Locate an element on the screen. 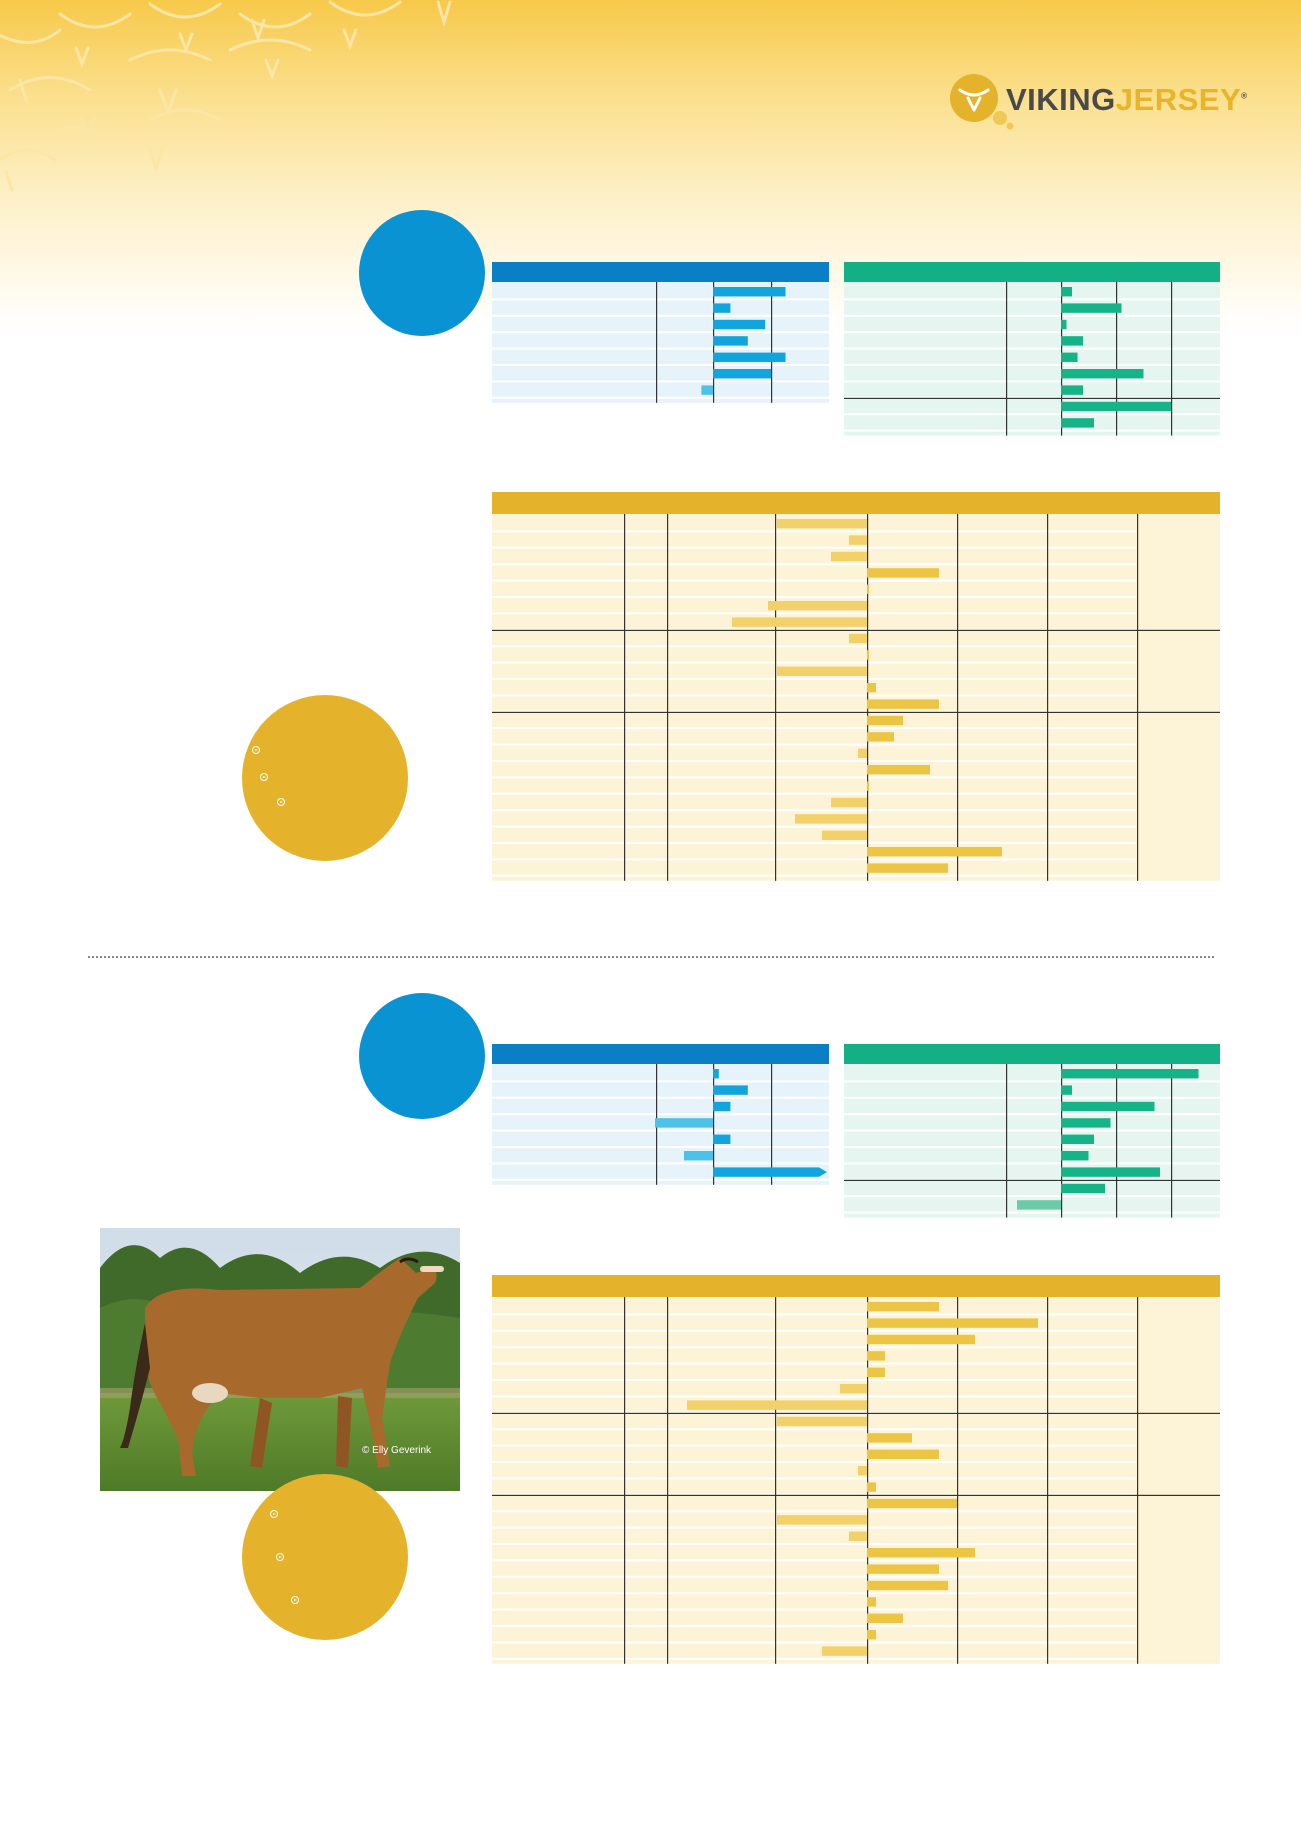 The image size is (1301, 1839). logo-word-viking: VIKING is located at coordinates (1061, 99).